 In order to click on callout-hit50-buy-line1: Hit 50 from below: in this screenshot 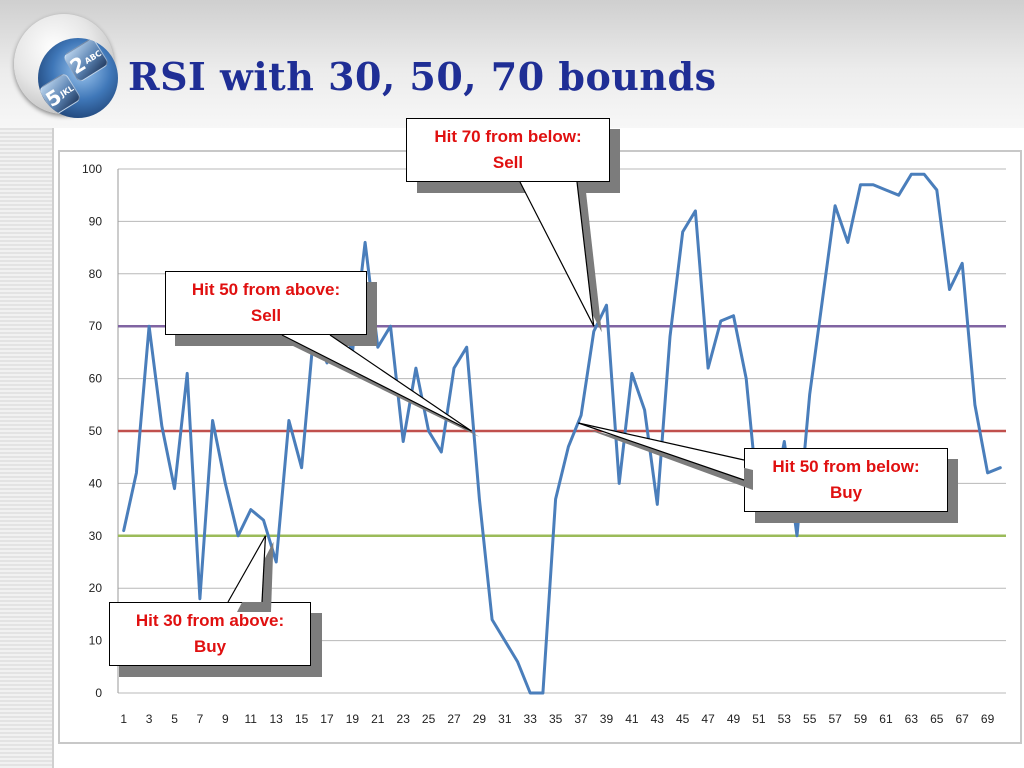, I will do `click(846, 466)`.